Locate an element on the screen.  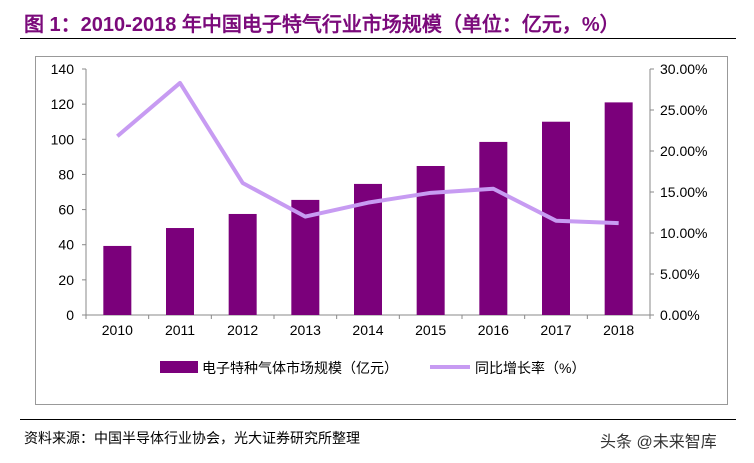
x-tick-label: 2015 is located at coordinates (430, 330).